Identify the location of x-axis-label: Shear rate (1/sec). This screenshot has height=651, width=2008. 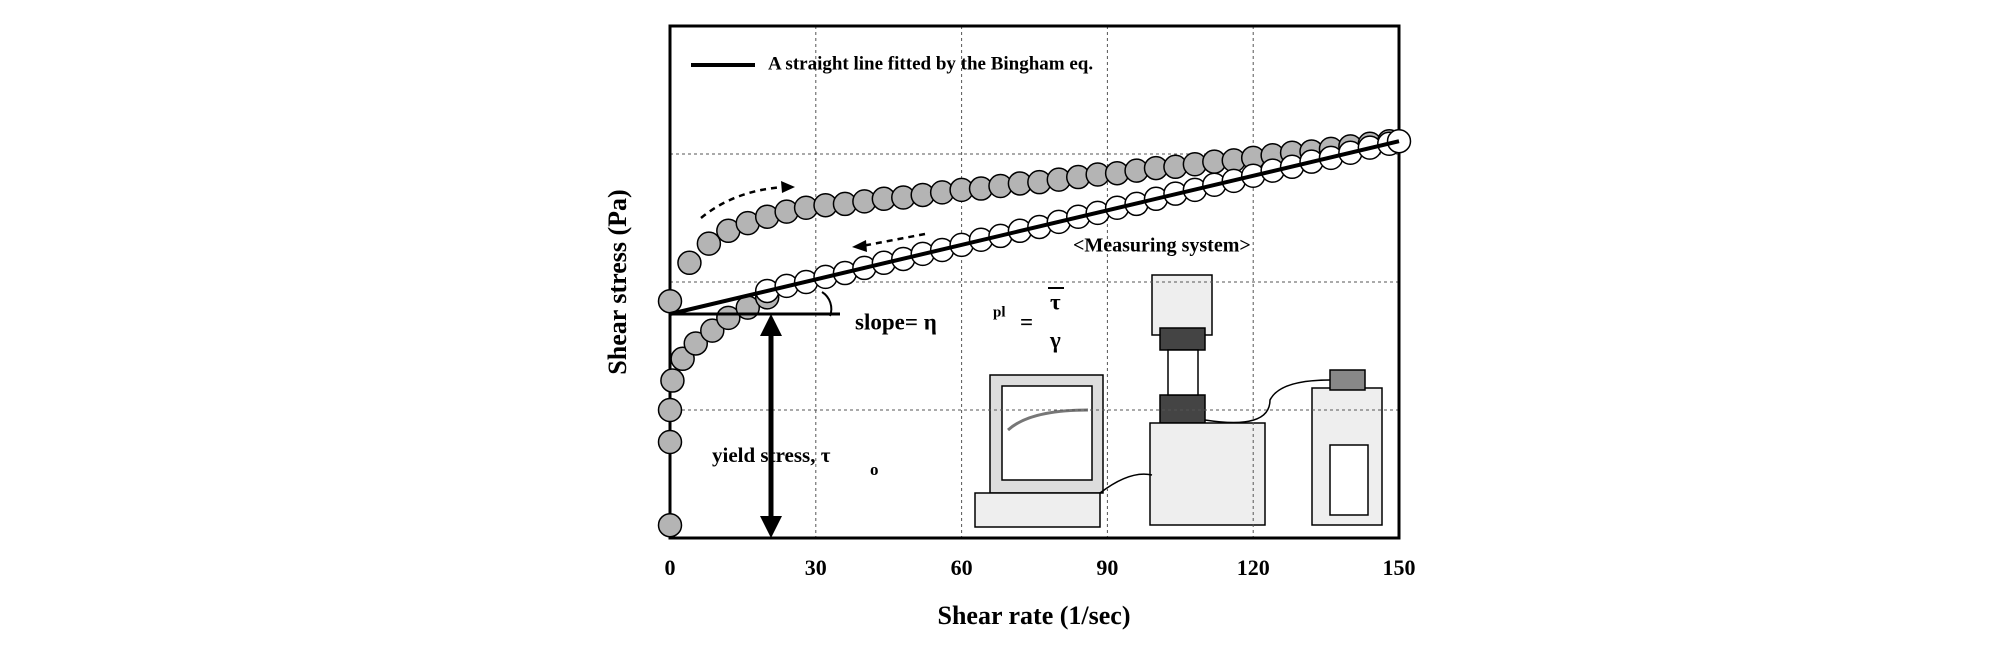
(1033, 615).